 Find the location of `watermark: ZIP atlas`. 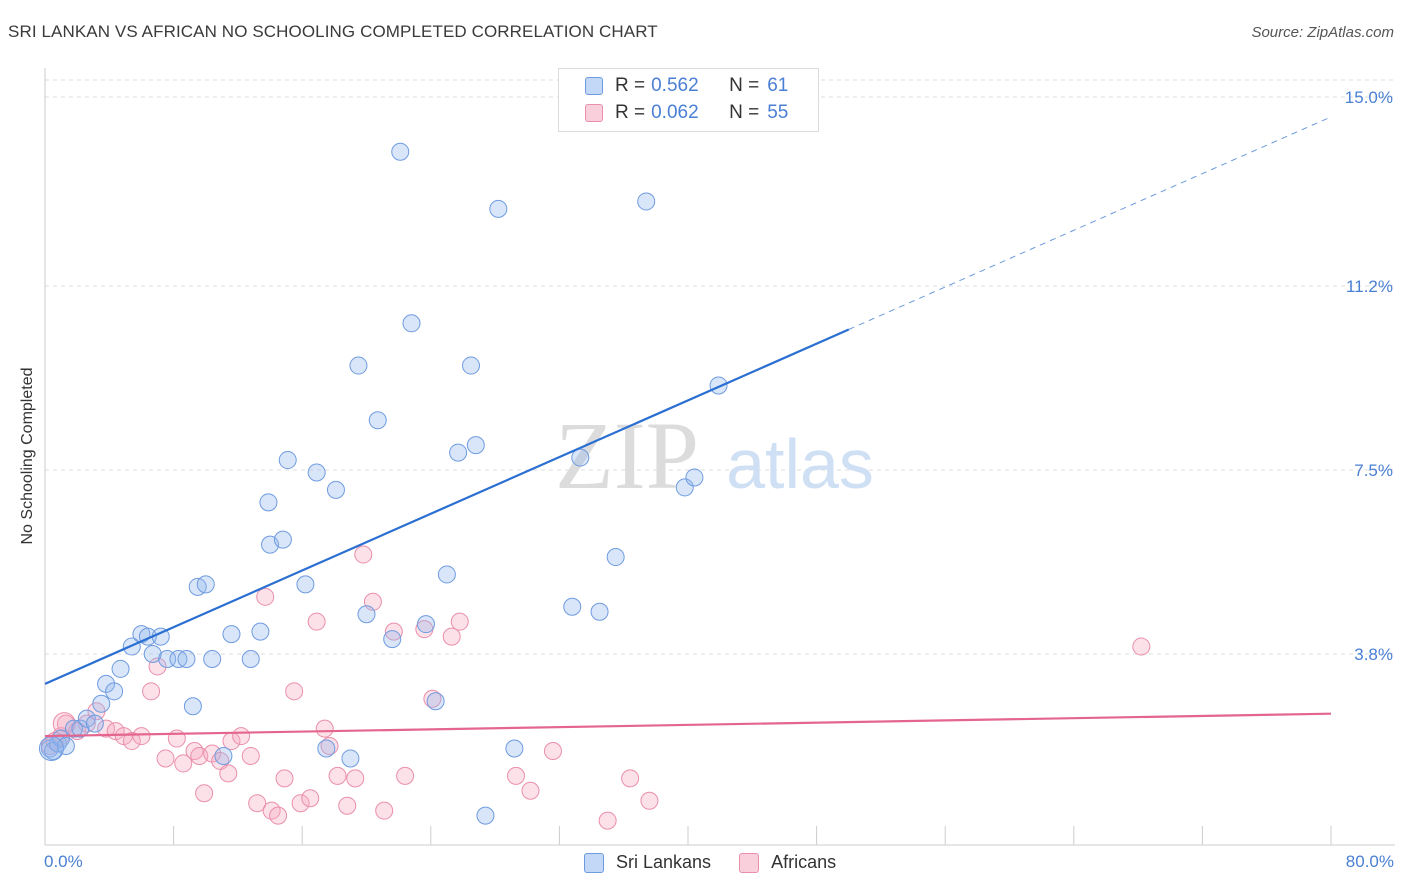

watermark: ZIP atlas is located at coordinates (714, 455).